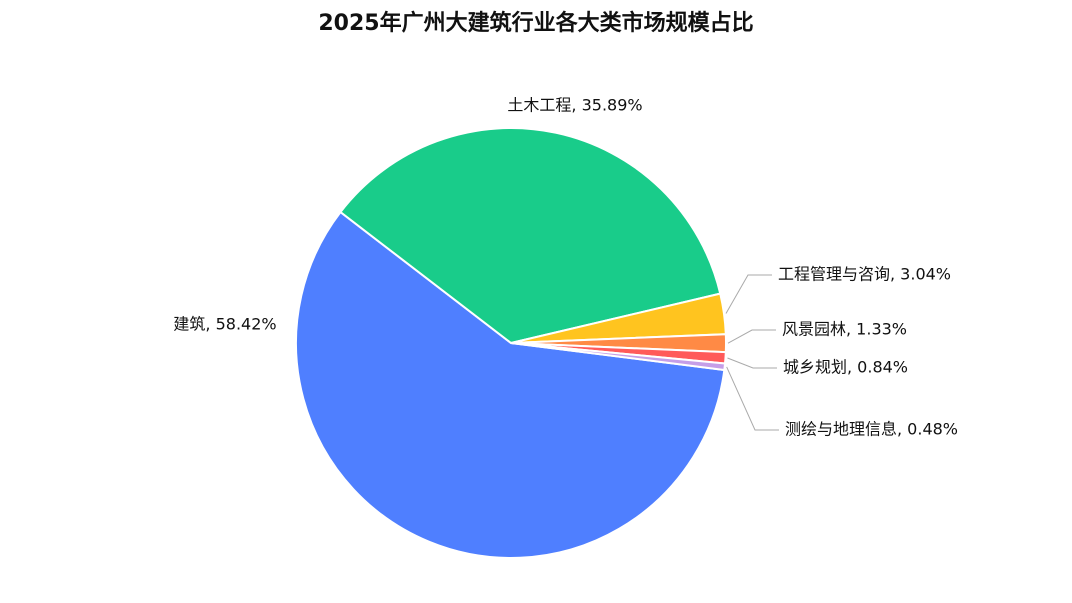  Describe the element at coordinates (574, 105) in the screenshot. I see `data-label: 土木工程, 35.89%` at that location.